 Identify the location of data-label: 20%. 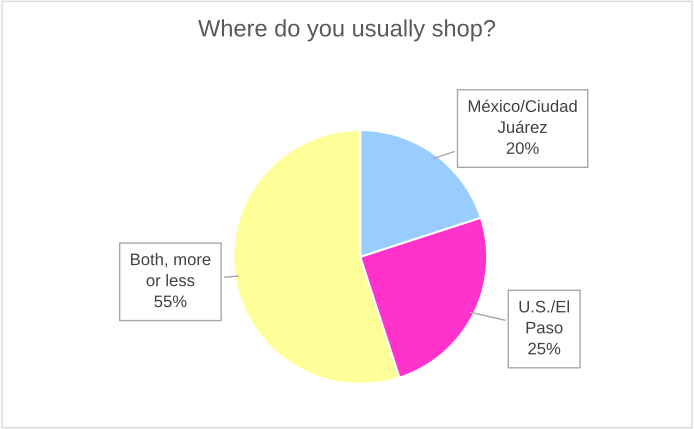
(522, 148).